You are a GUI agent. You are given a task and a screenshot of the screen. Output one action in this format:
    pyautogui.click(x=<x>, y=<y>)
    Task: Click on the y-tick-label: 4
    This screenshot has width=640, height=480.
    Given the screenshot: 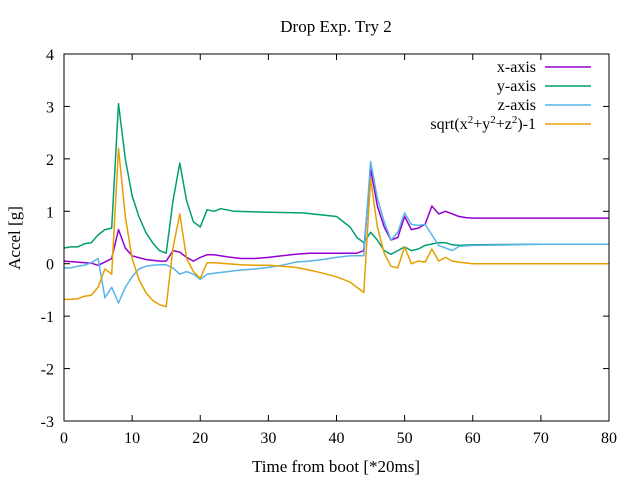 What is the action you would take?
    pyautogui.click(x=50, y=55)
    